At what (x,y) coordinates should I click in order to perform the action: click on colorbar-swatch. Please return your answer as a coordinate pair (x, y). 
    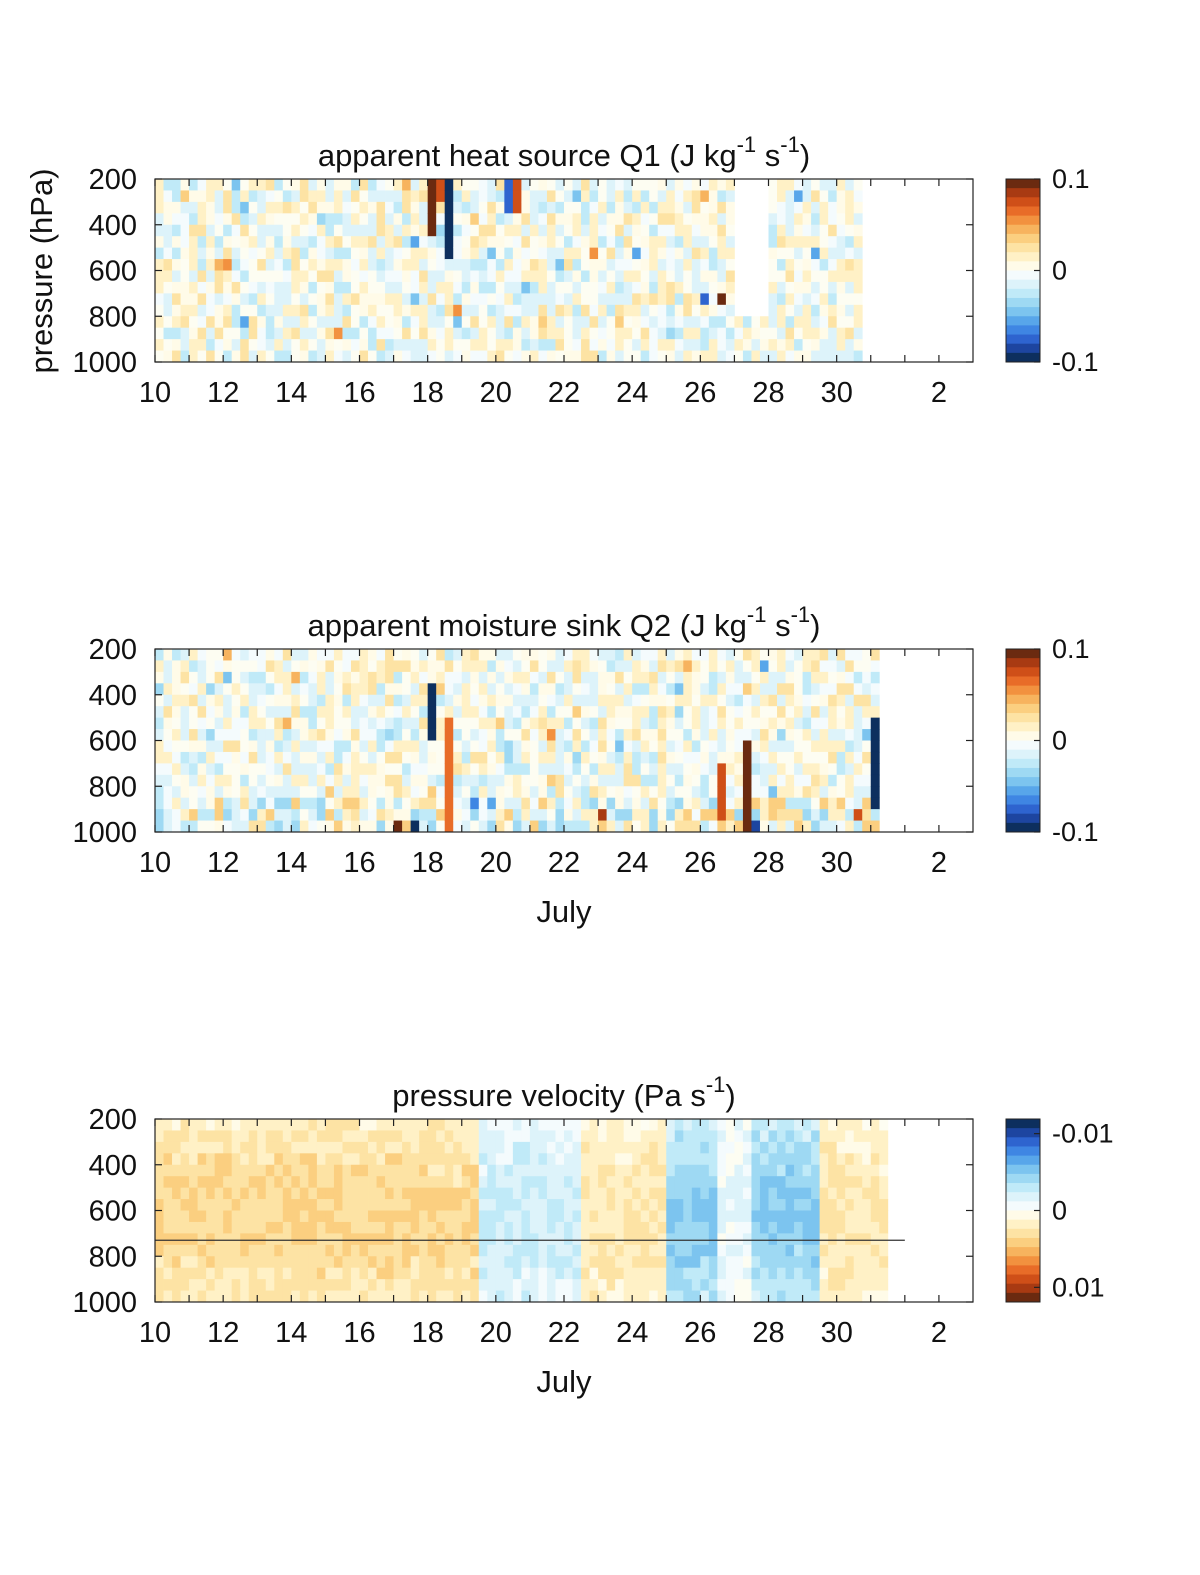
    Looking at the image, I should click on (1023, 211).